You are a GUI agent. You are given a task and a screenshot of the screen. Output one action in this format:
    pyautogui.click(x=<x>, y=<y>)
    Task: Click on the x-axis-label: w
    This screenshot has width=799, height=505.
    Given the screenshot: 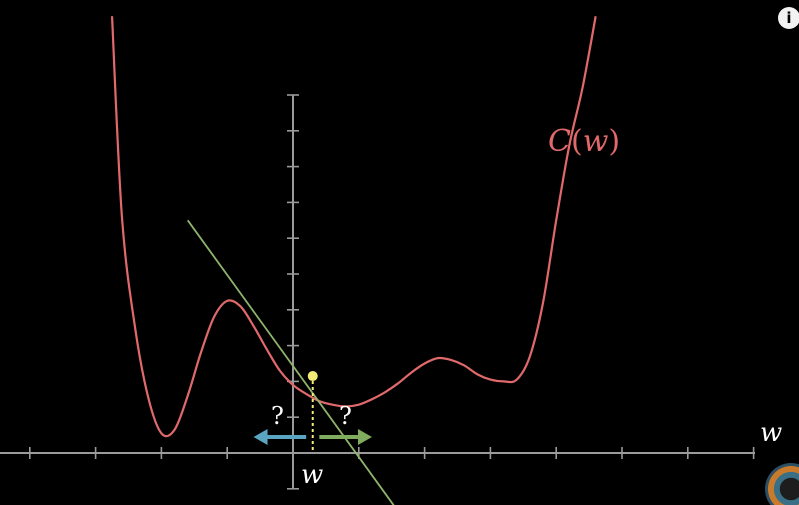 What is the action you would take?
    pyautogui.click(x=771, y=433)
    